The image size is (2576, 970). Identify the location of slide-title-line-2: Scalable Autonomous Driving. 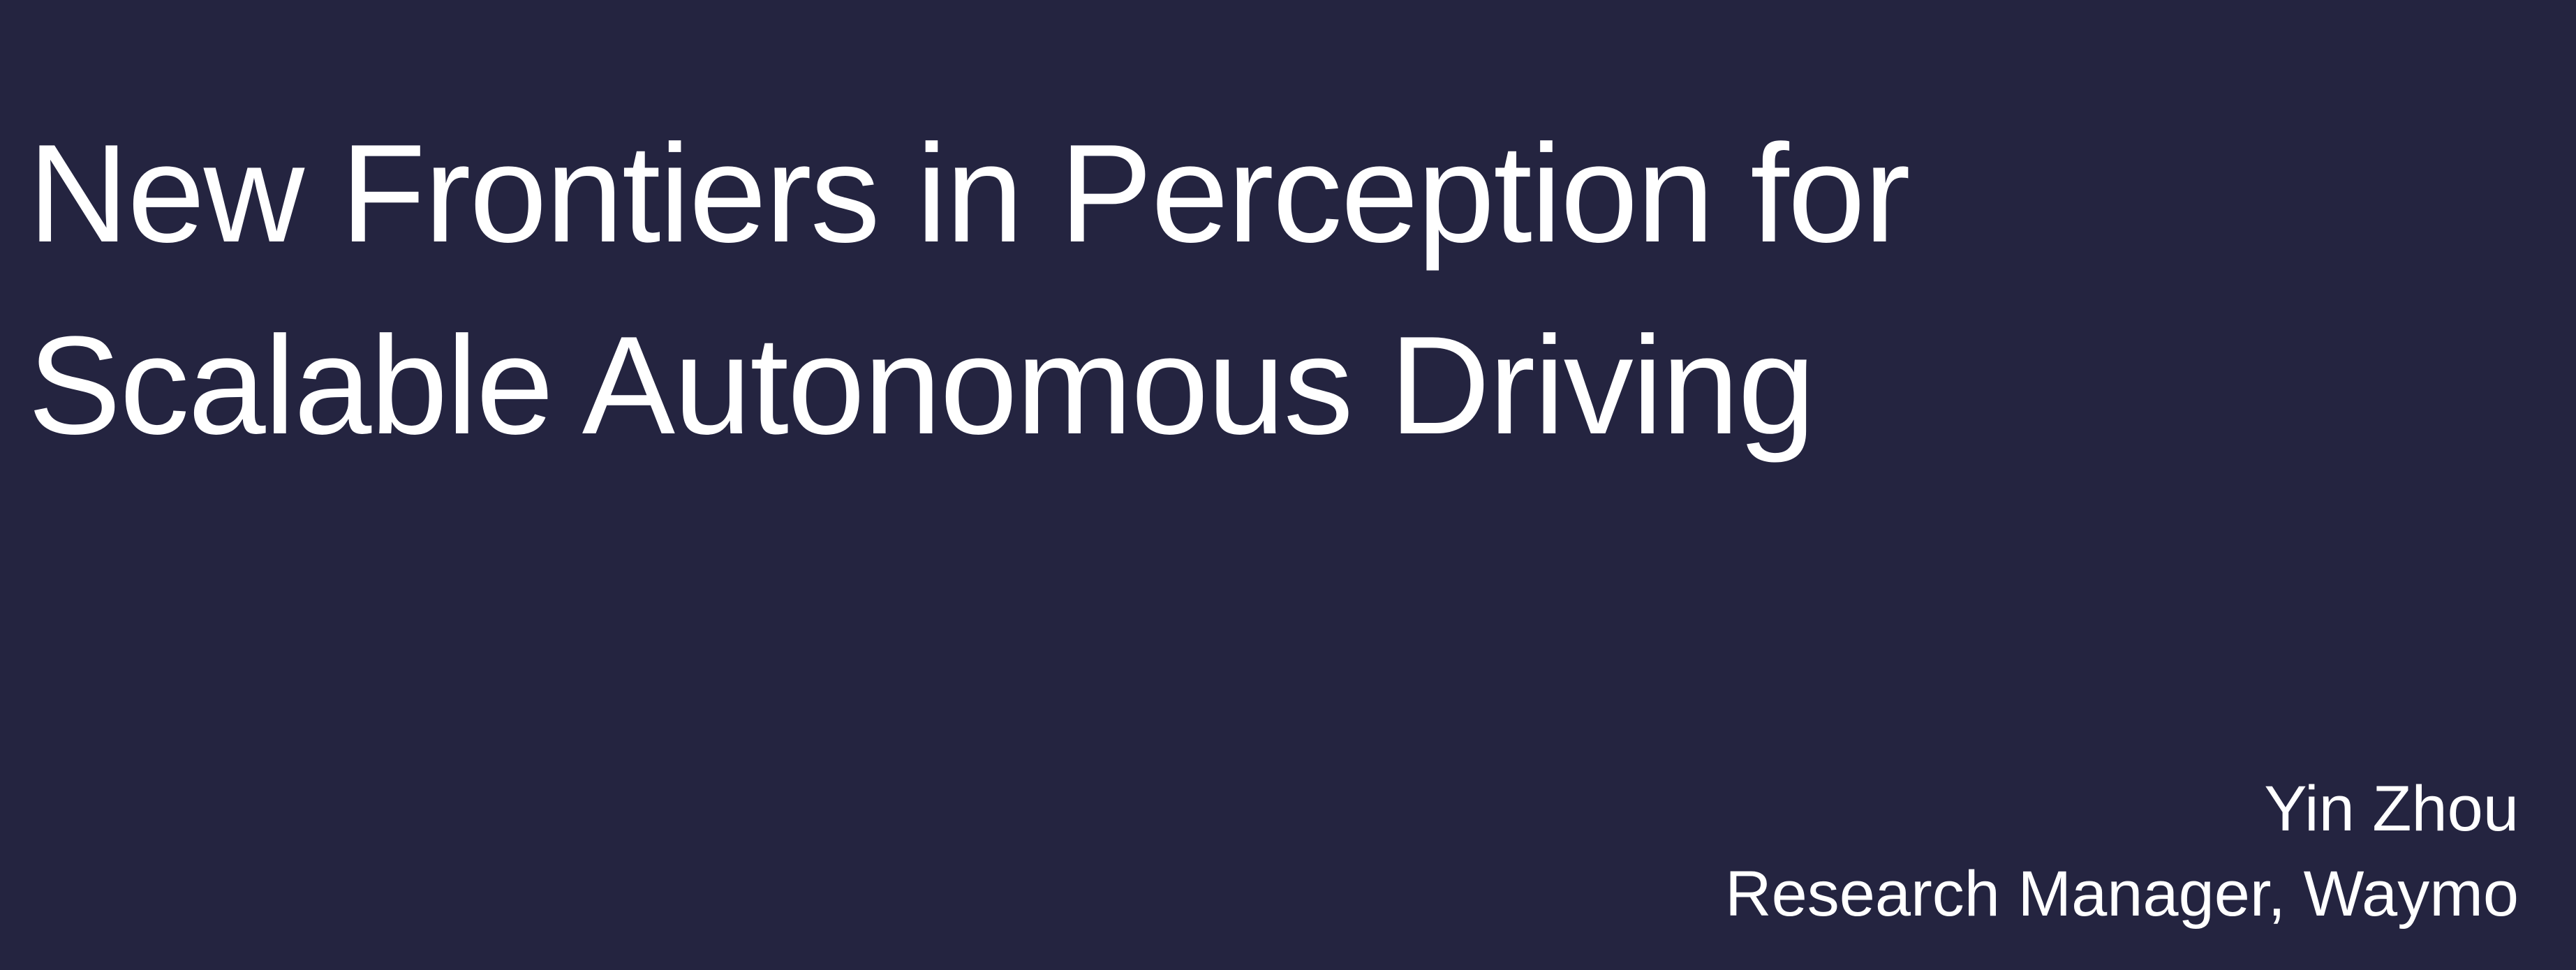
(922, 385).